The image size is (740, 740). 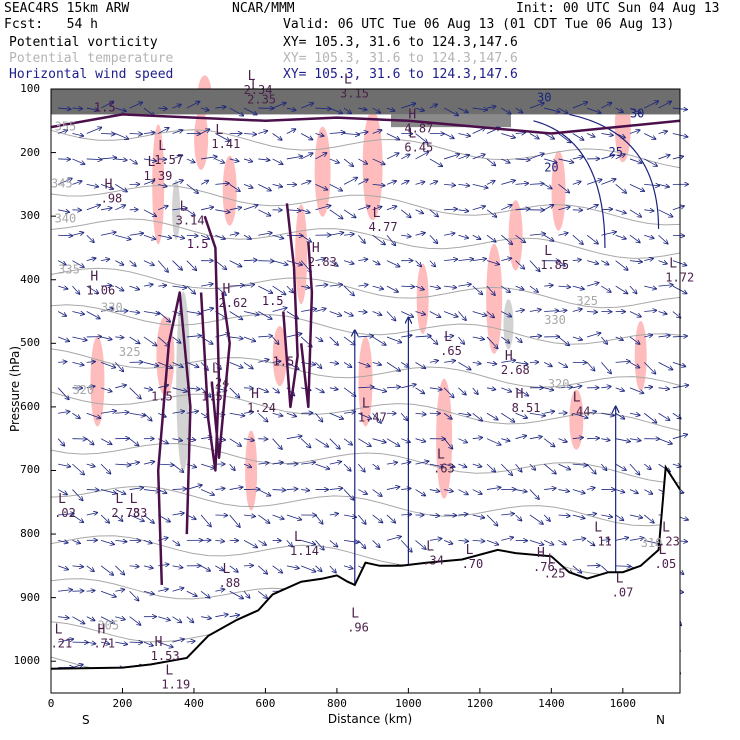 I want to click on y-axis-label: Pressure (hPa), so click(x=15, y=389).